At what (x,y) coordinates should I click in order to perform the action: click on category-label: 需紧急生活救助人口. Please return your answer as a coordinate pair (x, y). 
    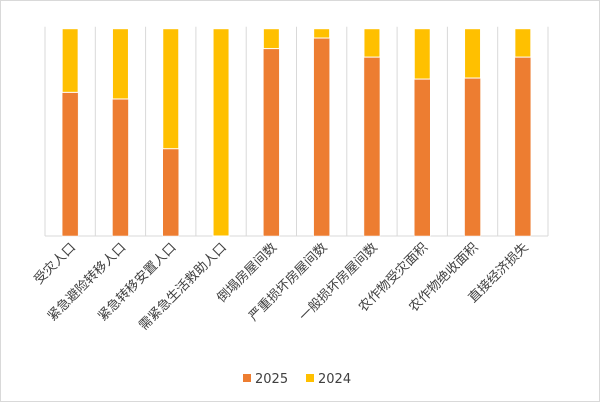
    Looking at the image, I should click on (183, 287).